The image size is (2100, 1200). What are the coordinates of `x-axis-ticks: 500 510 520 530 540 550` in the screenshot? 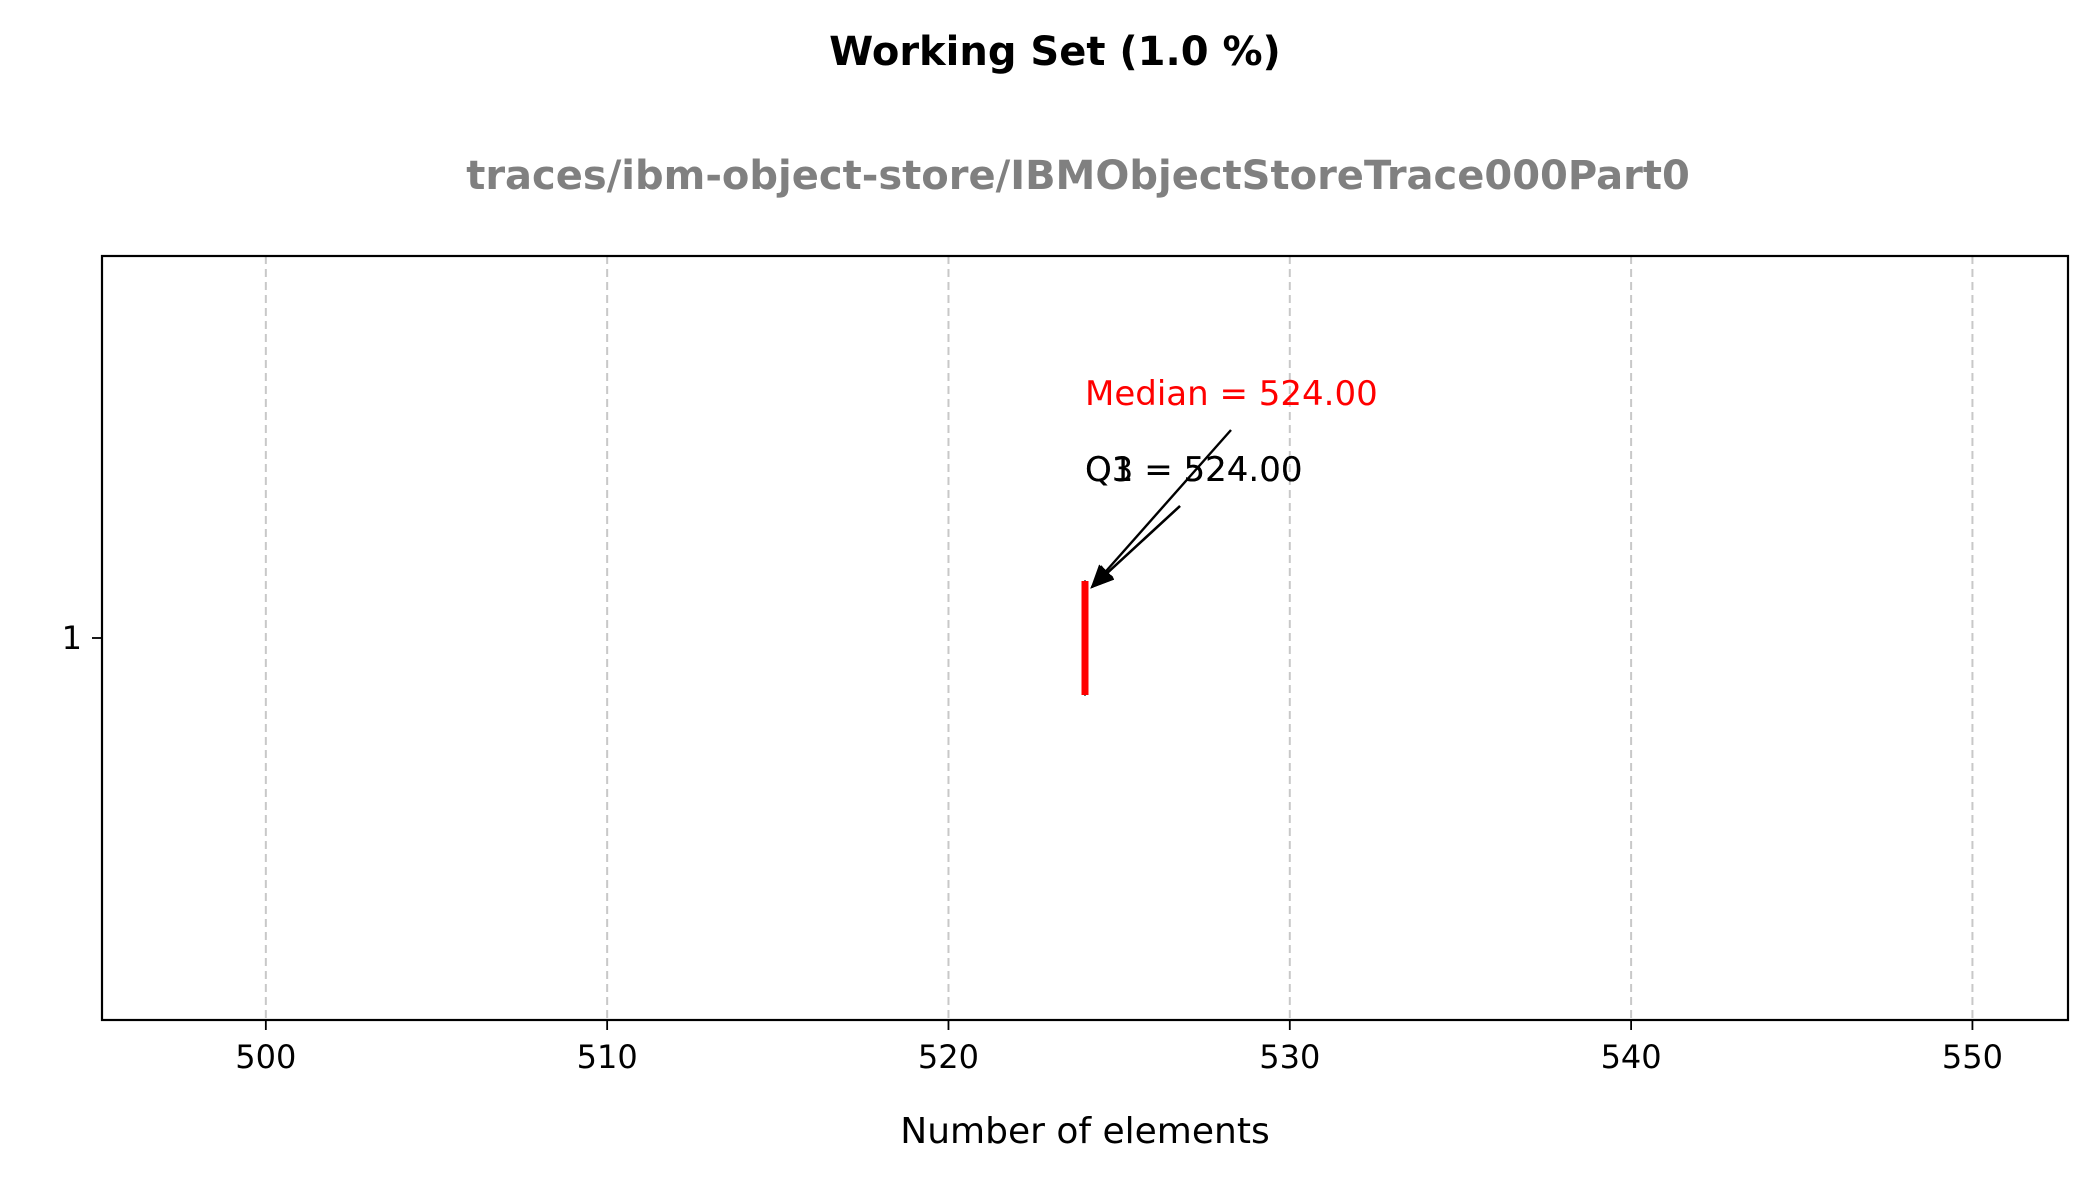 It's located at (1119, 1048).